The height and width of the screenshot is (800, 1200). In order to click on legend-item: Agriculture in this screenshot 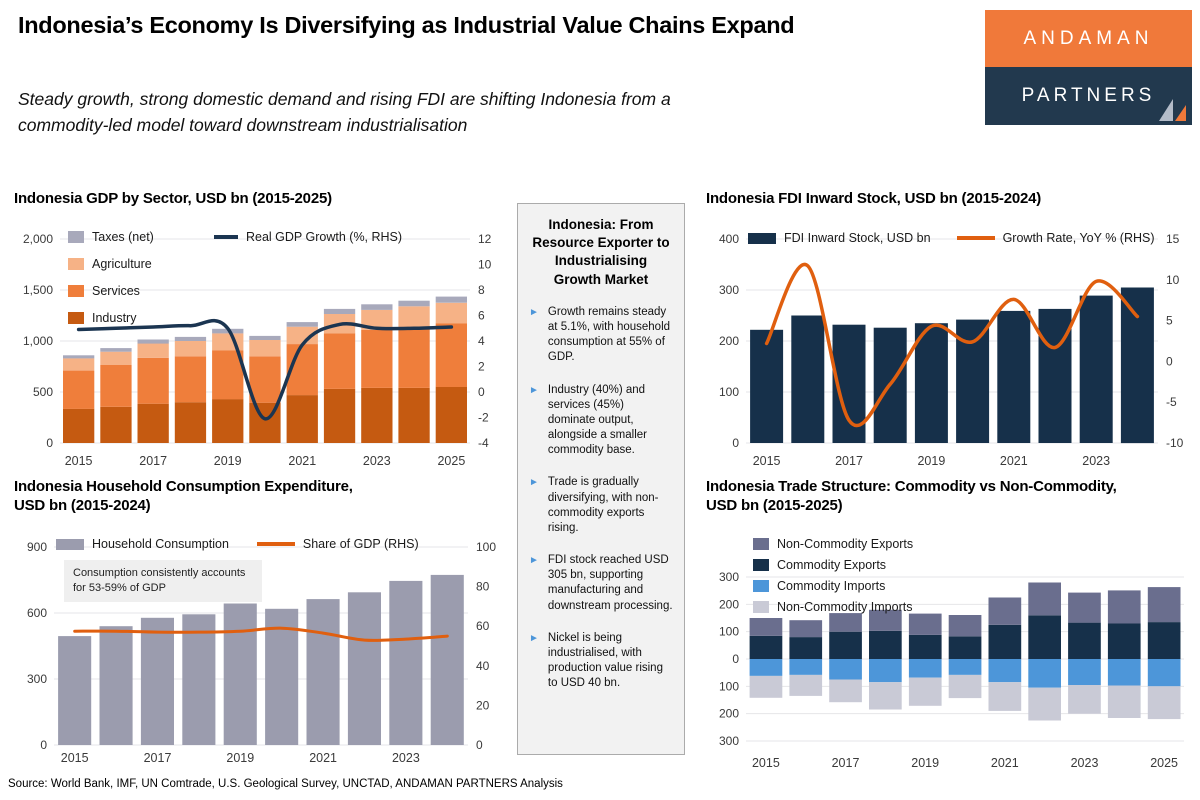, I will do `click(111, 264)`.